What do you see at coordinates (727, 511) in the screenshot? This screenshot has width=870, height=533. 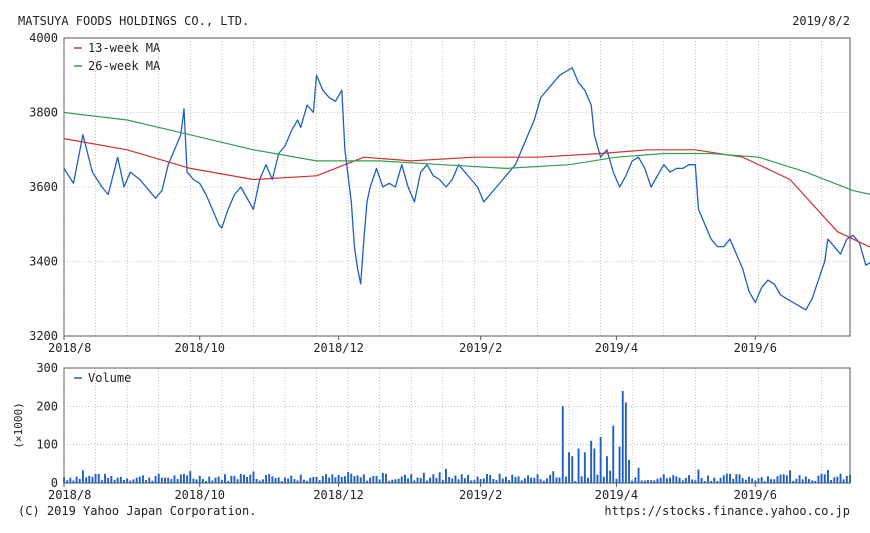 I see `source-url: https://stocks.finance.yahoo.co.jp` at bounding box center [727, 511].